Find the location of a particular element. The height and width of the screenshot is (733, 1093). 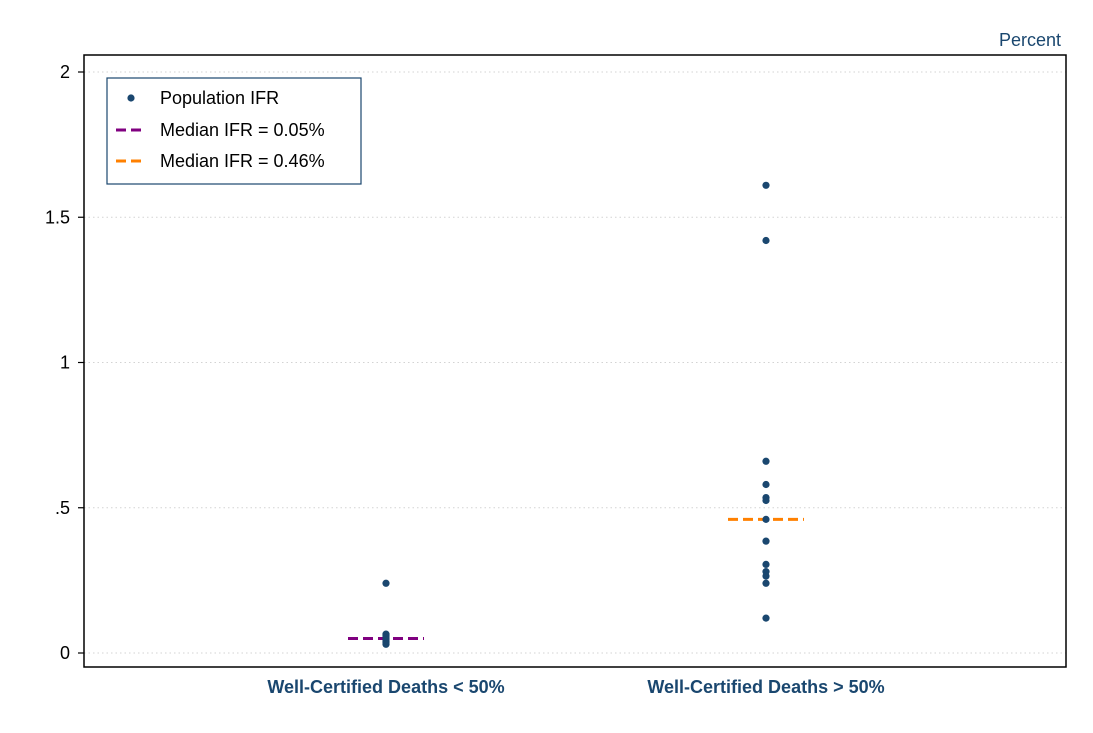

category-label-1: Well-Certified Deaths > 50% is located at coordinates (765, 687).